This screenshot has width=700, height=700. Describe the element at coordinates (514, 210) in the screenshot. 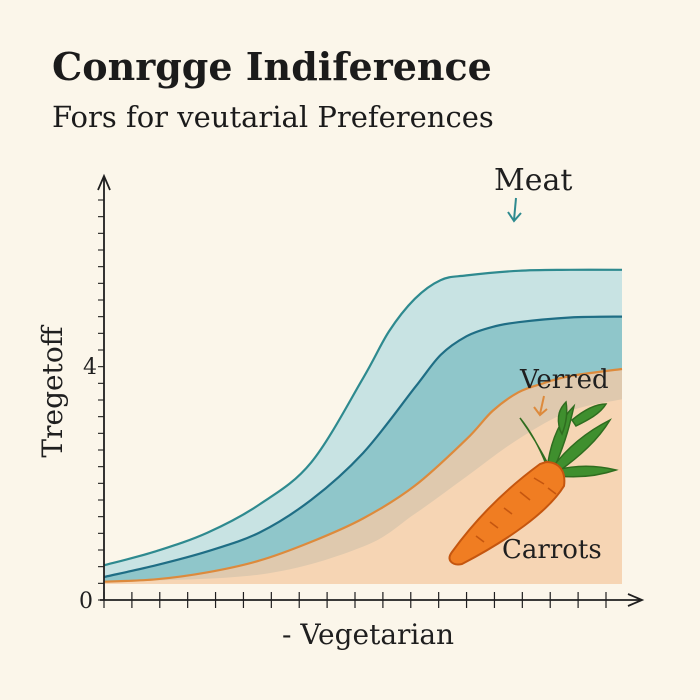

I see `meat-pointer-arrow` at that location.